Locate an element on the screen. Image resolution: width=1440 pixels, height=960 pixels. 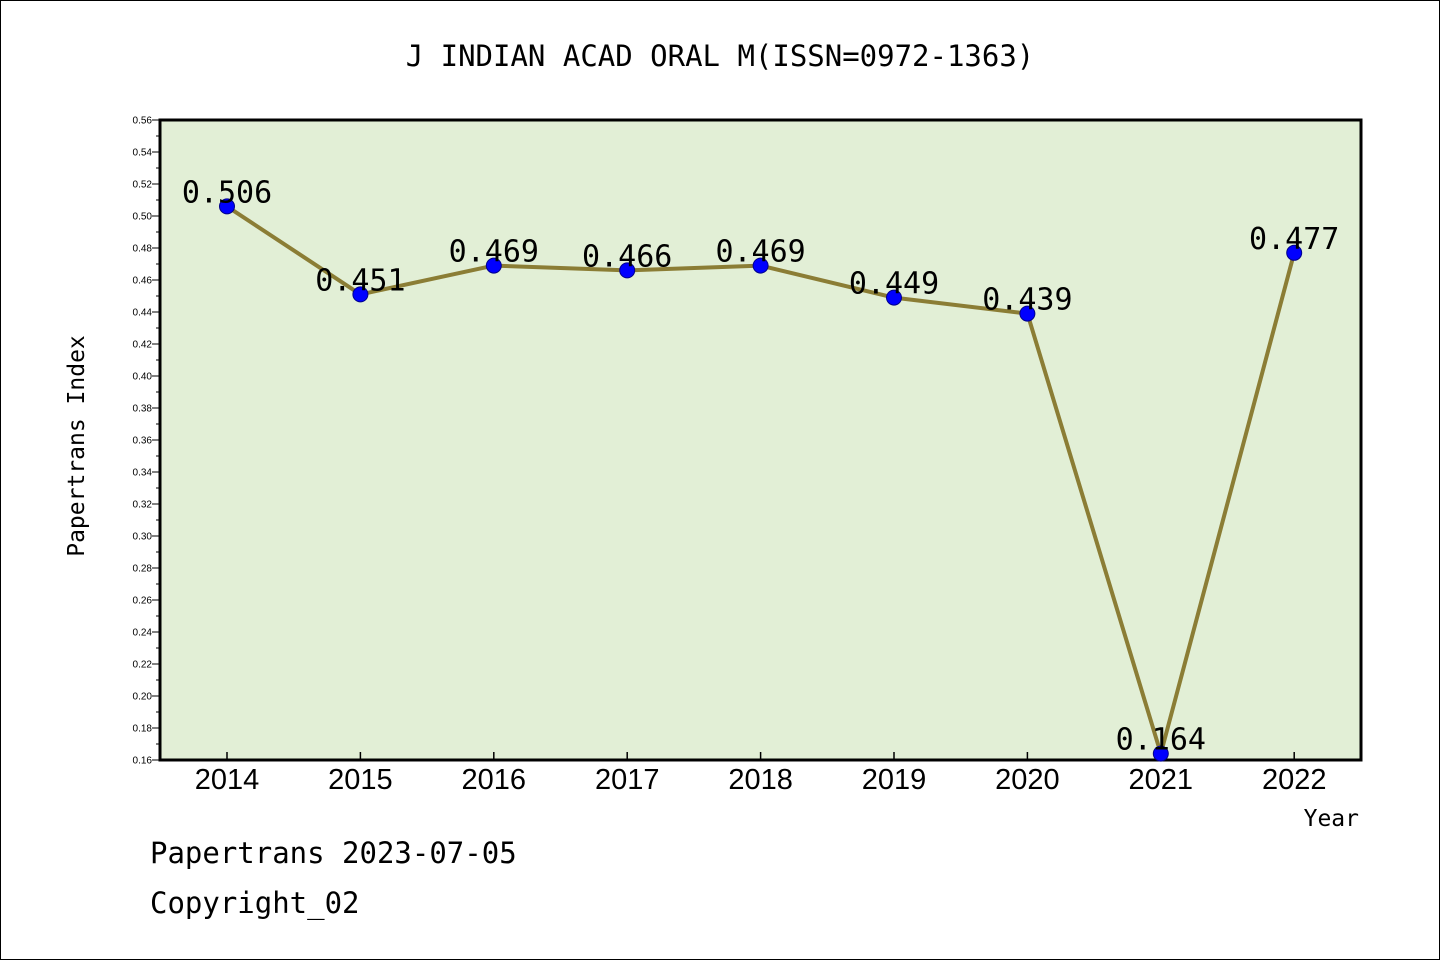
x-tick-label: 2020 is located at coordinates (1027, 780).